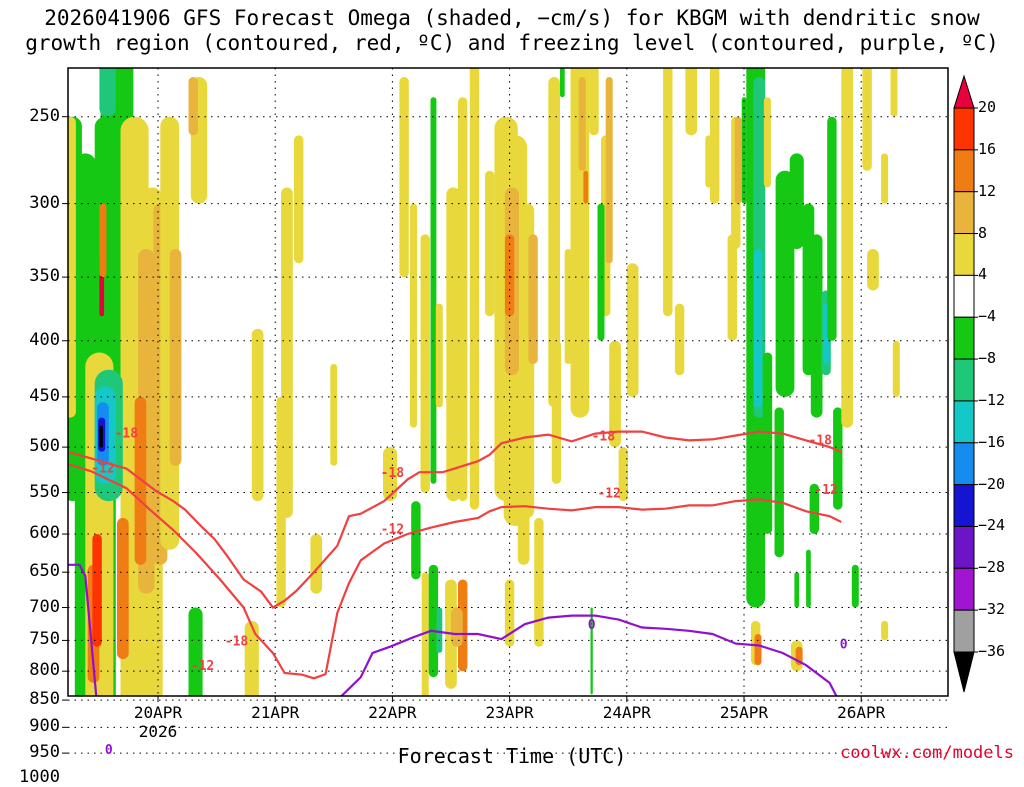 This screenshot has height=787, width=1024. Describe the element at coordinates (44, 395) in the screenshot. I see `y-tick-label: 450` at that location.